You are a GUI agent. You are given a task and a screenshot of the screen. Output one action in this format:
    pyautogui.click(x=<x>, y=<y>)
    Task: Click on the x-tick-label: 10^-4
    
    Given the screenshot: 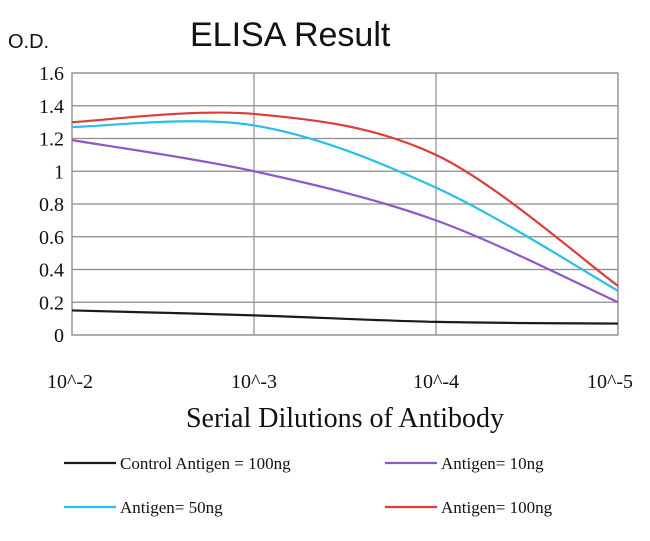 What is the action you would take?
    pyautogui.click(x=436, y=382)
    